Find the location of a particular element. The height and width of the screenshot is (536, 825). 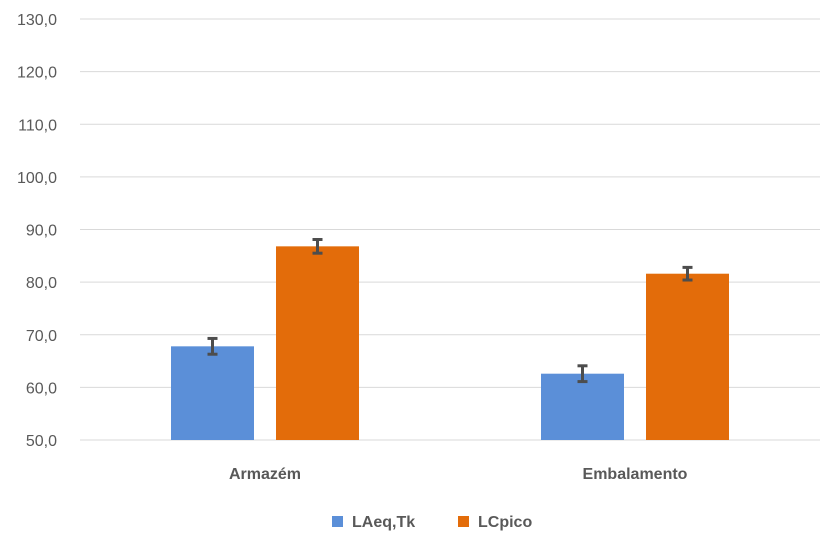

legend-item: LCpico is located at coordinates (495, 522).